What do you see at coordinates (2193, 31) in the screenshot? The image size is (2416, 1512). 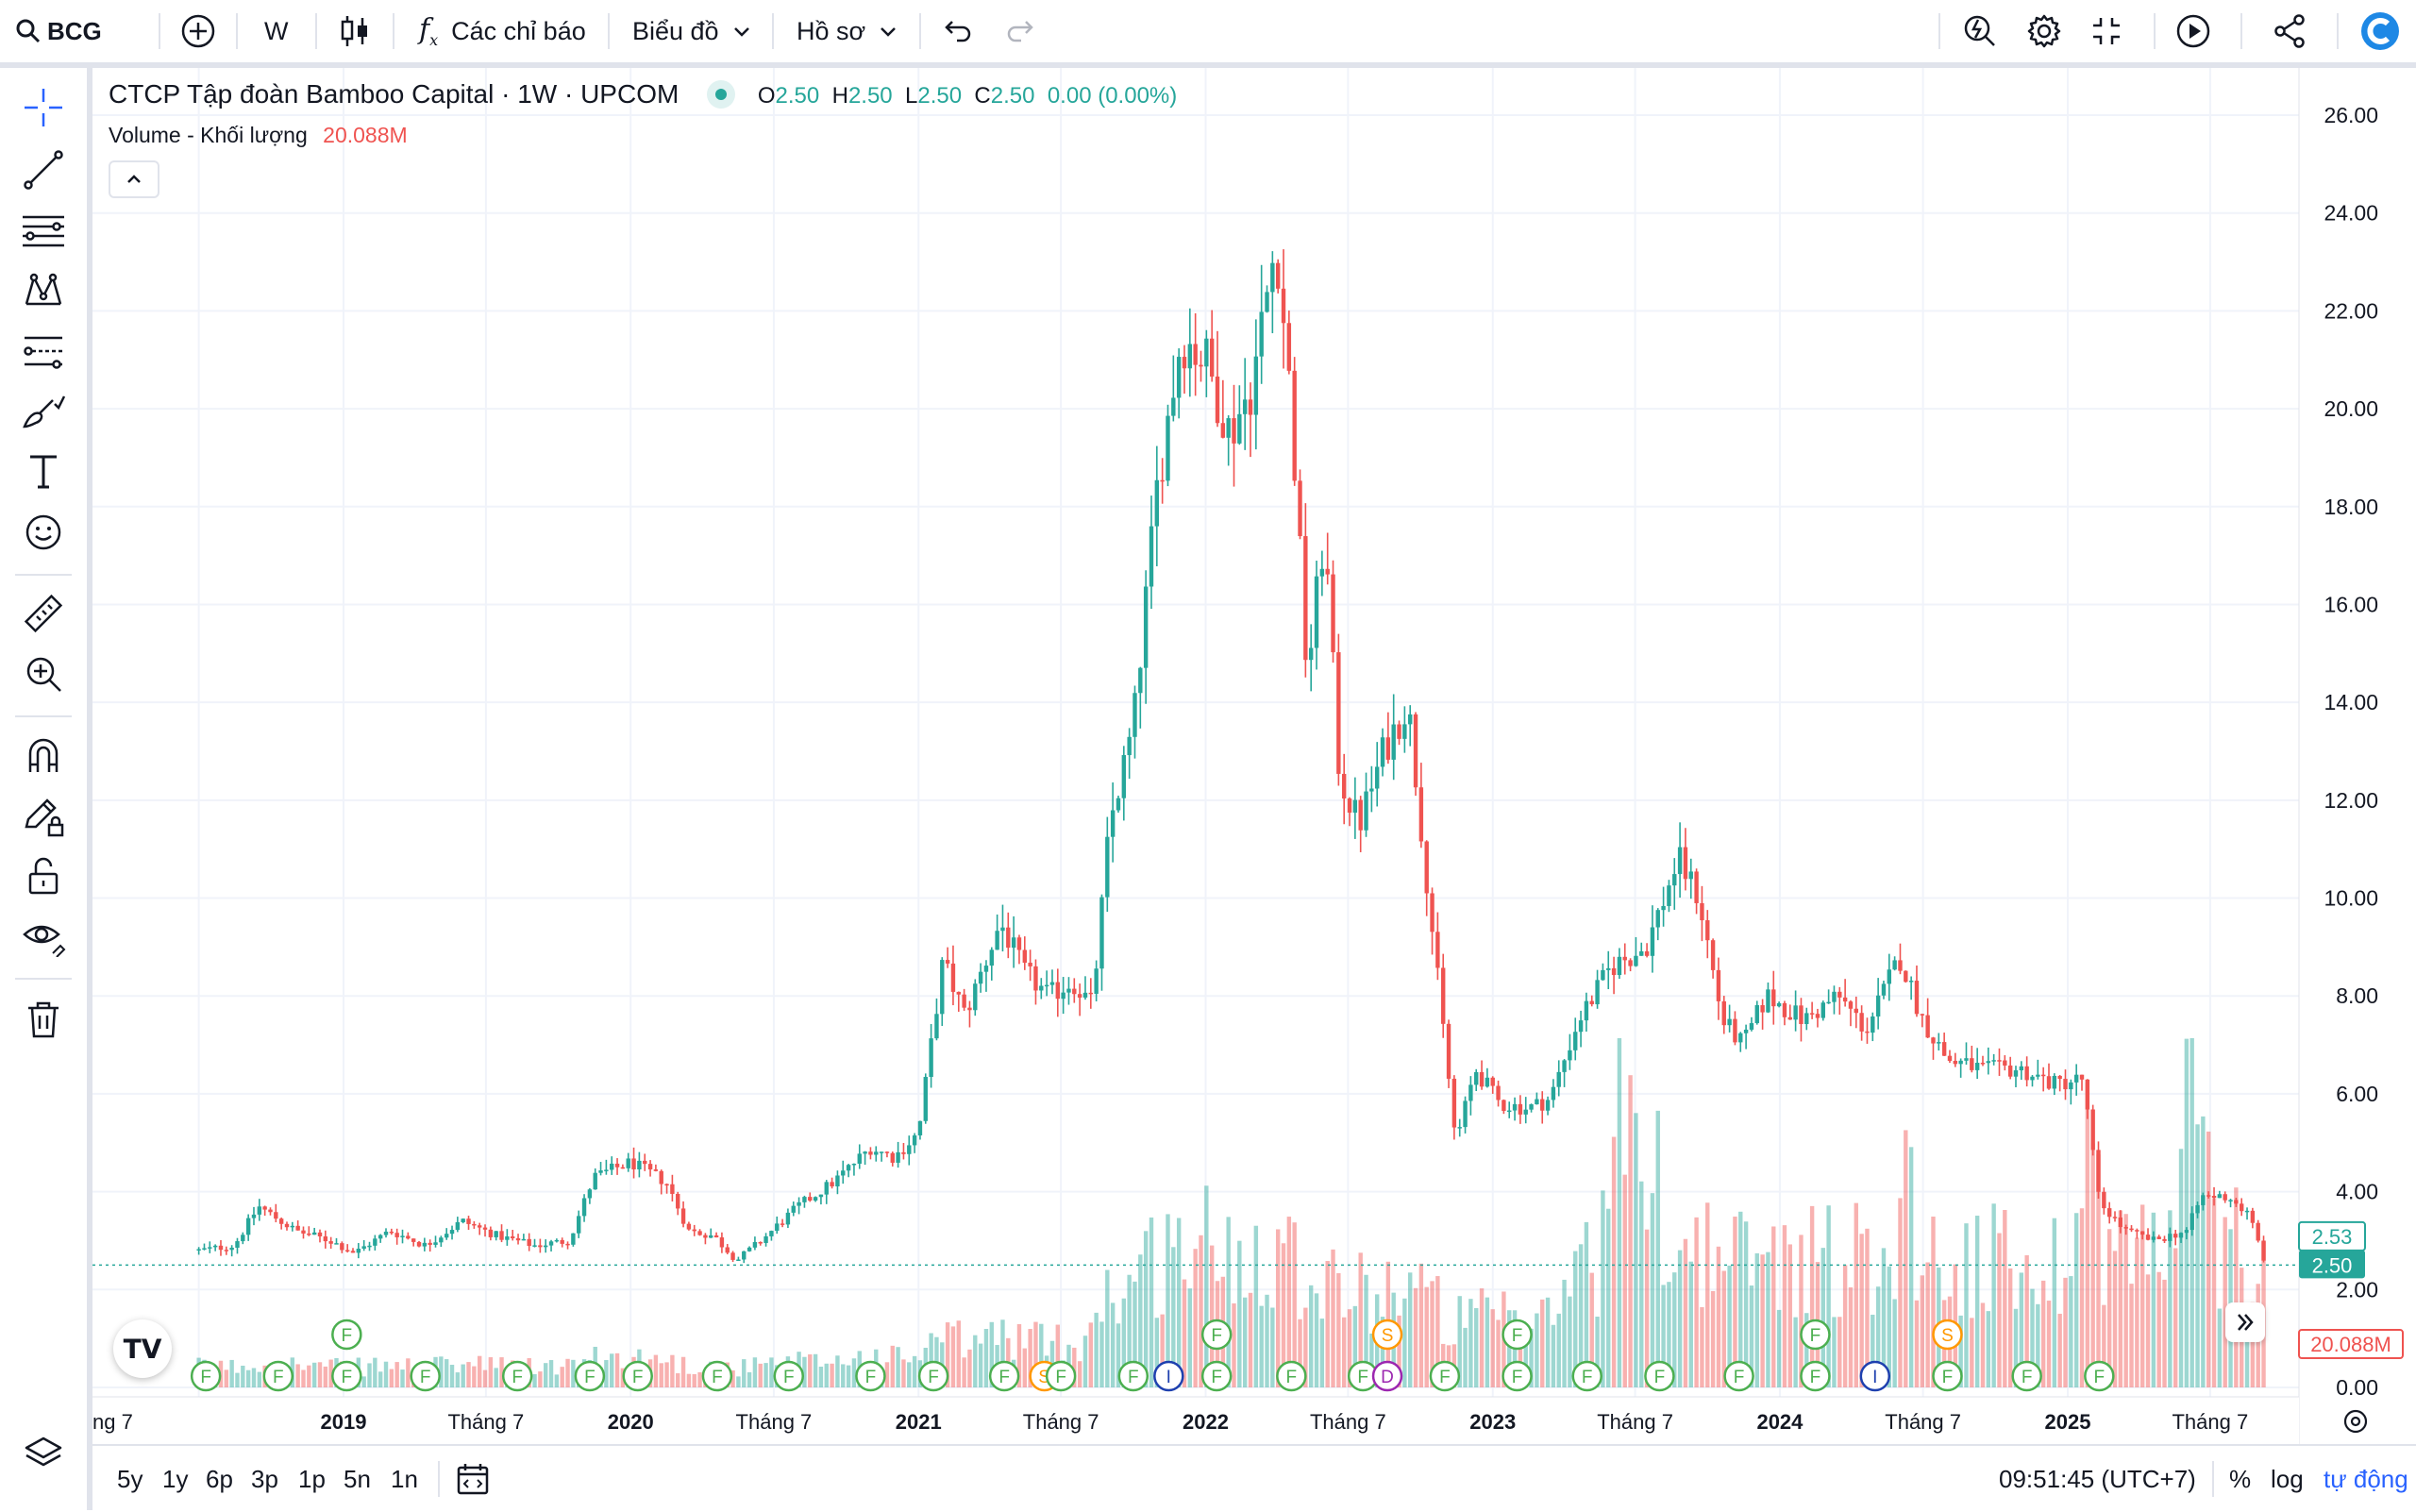 I see `replay-button` at bounding box center [2193, 31].